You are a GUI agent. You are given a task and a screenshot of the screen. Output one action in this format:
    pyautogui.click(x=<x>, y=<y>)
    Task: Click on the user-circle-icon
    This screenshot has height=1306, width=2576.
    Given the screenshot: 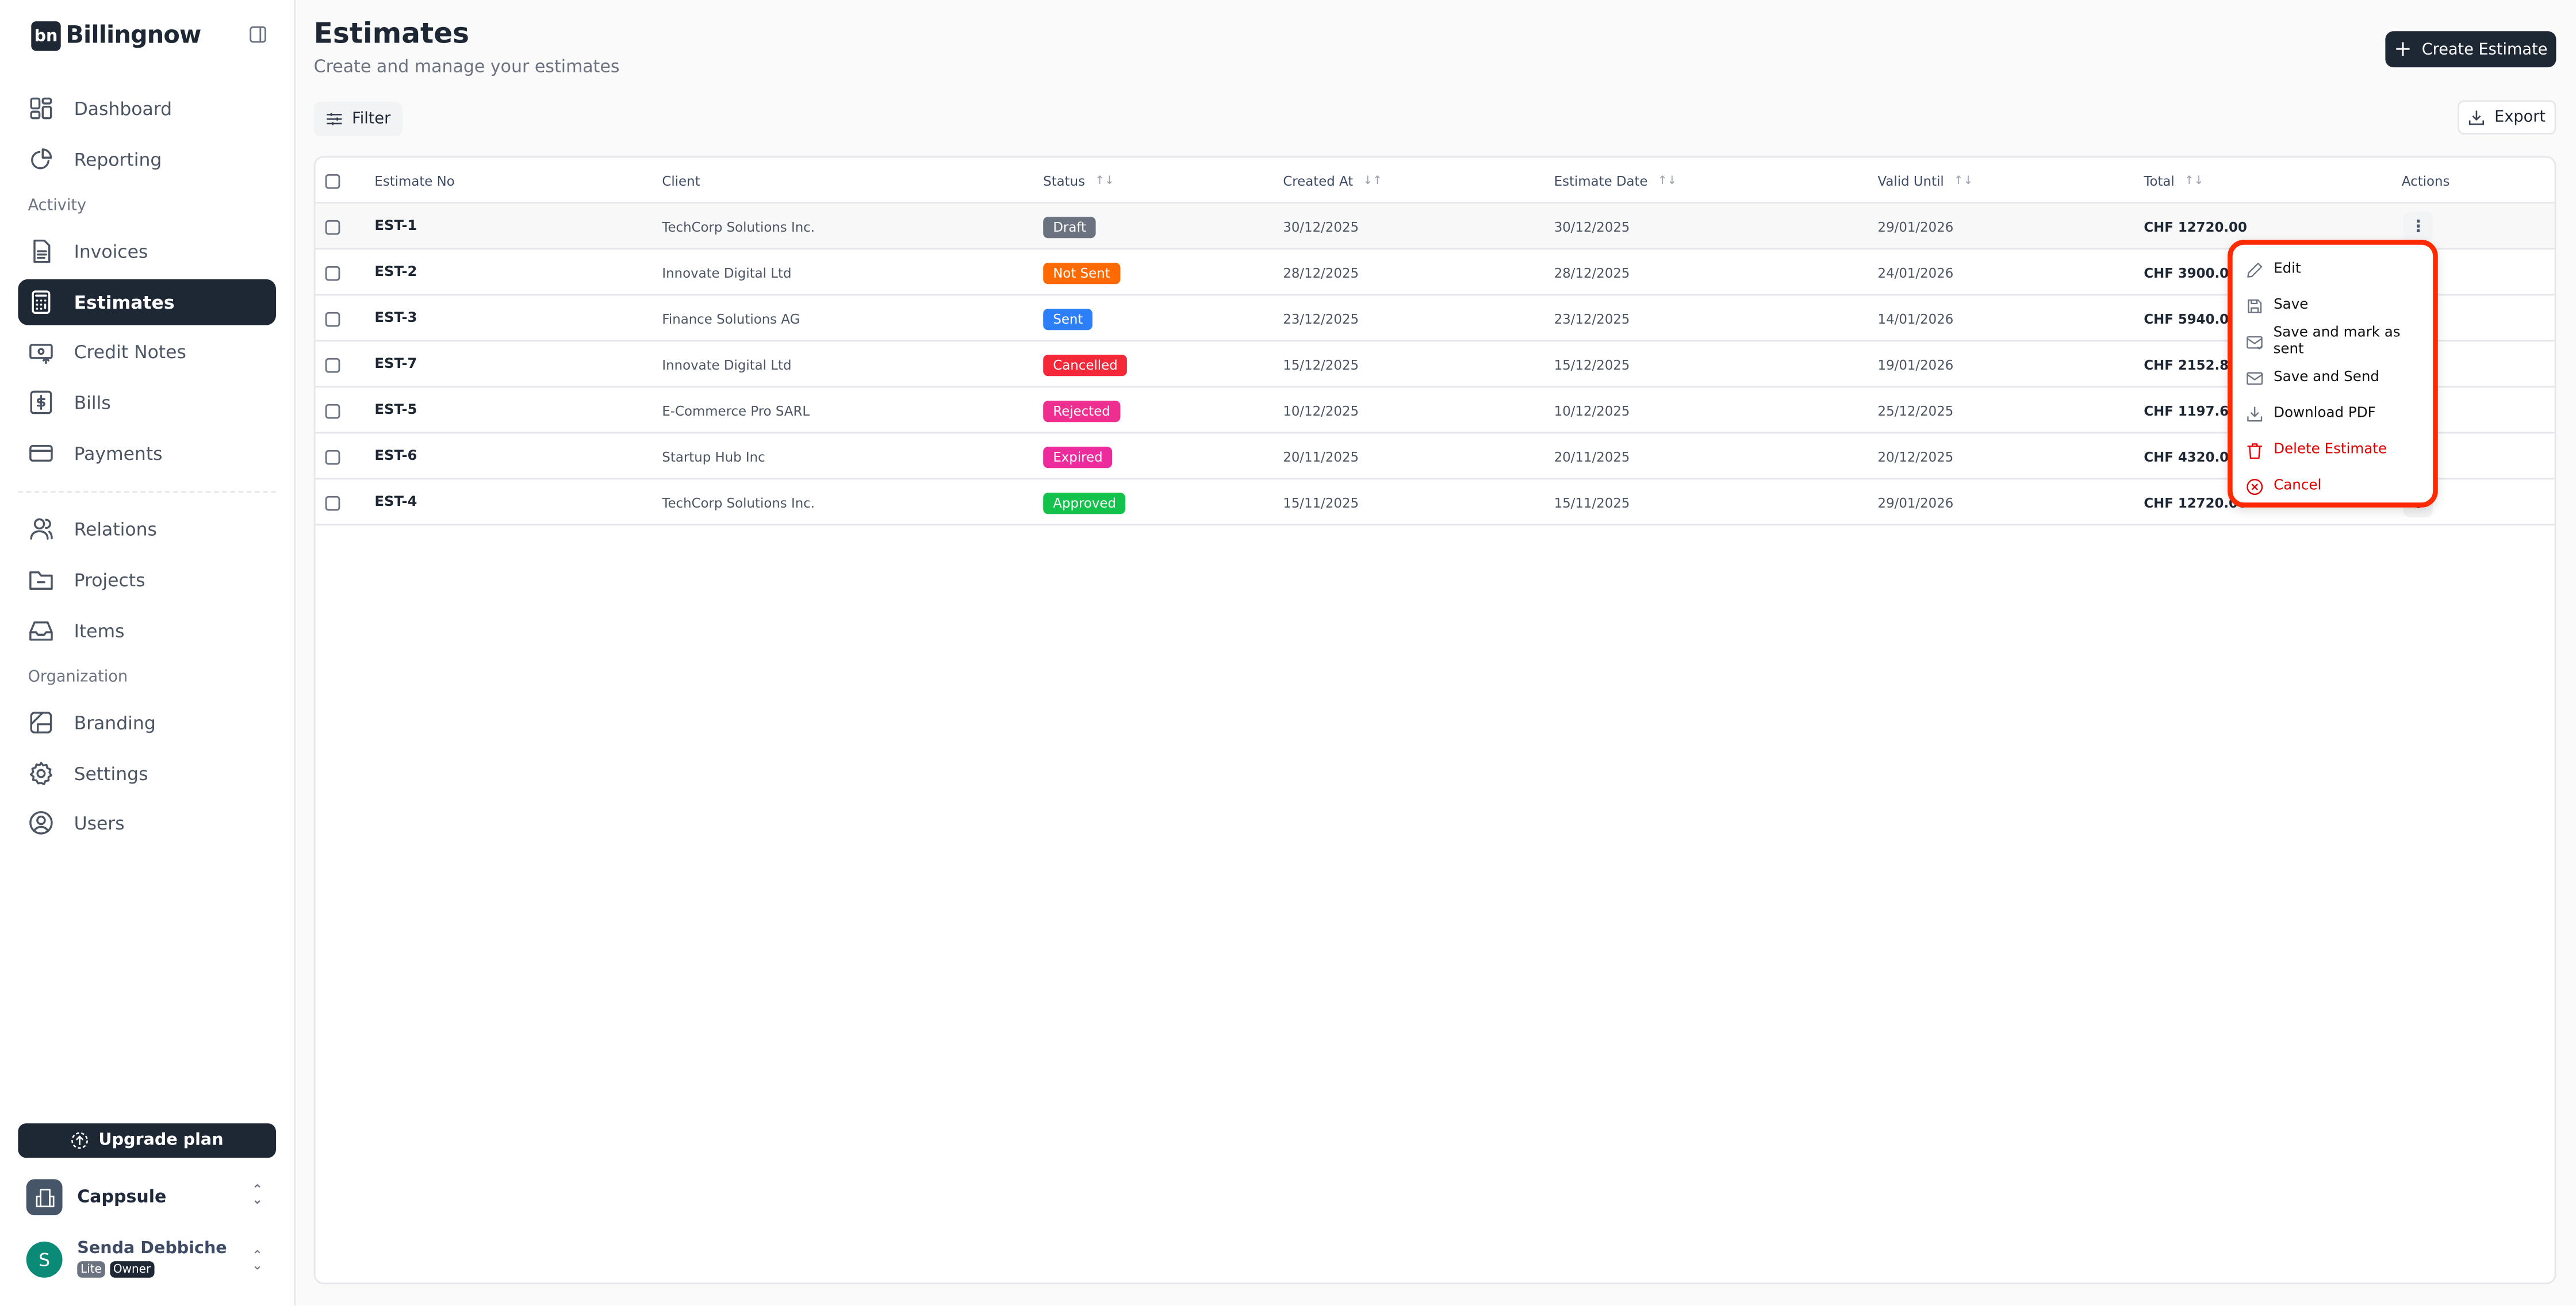 What is the action you would take?
    pyautogui.click(x=41, y=823)
    